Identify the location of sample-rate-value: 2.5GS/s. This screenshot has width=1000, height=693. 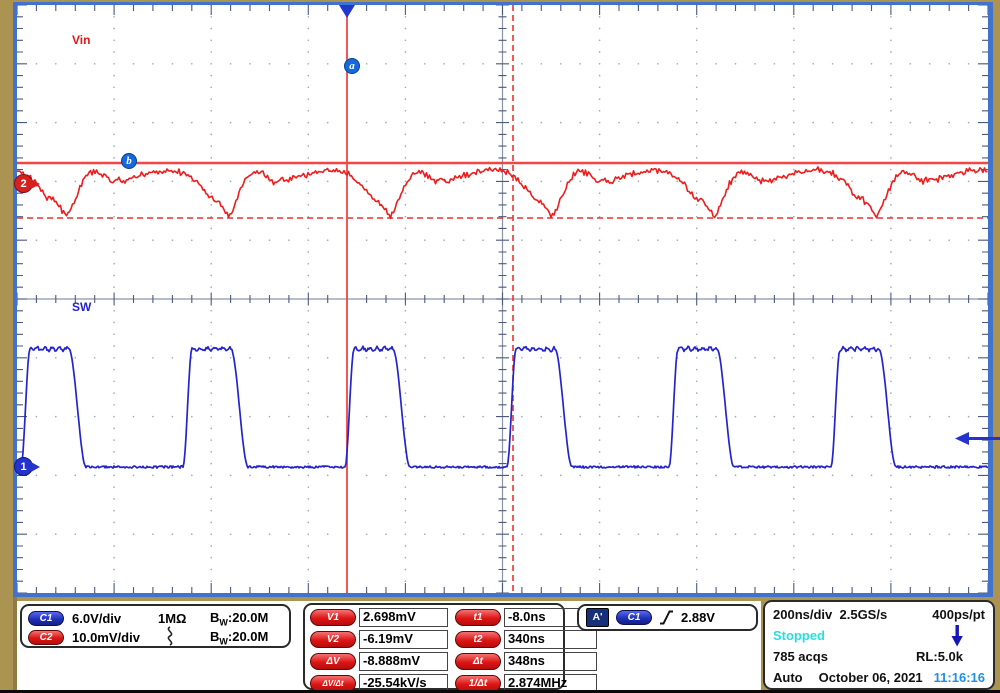
(863, 614).